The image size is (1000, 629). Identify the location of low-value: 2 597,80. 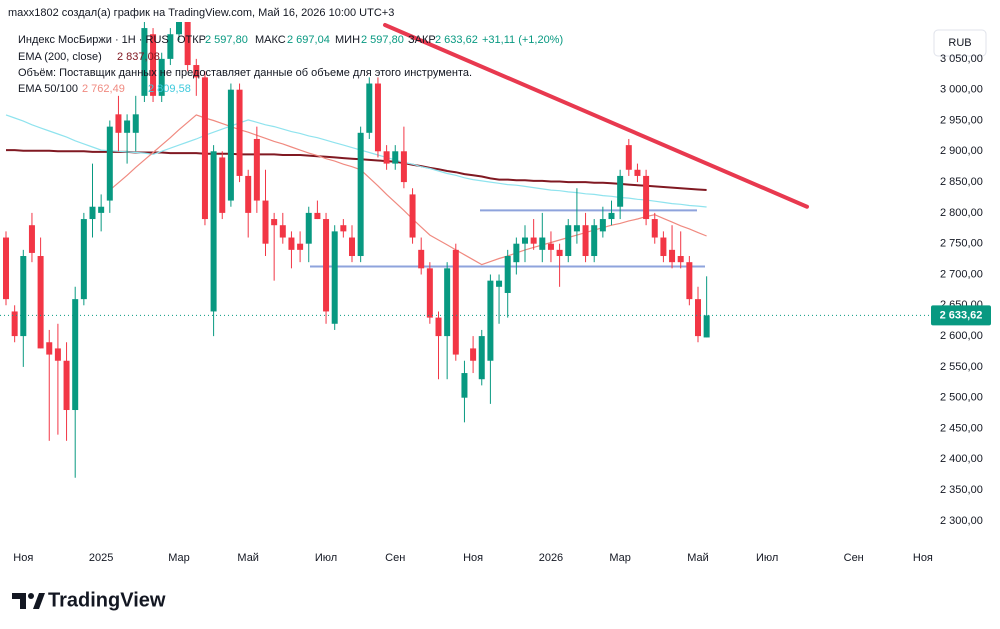
(382, 40).